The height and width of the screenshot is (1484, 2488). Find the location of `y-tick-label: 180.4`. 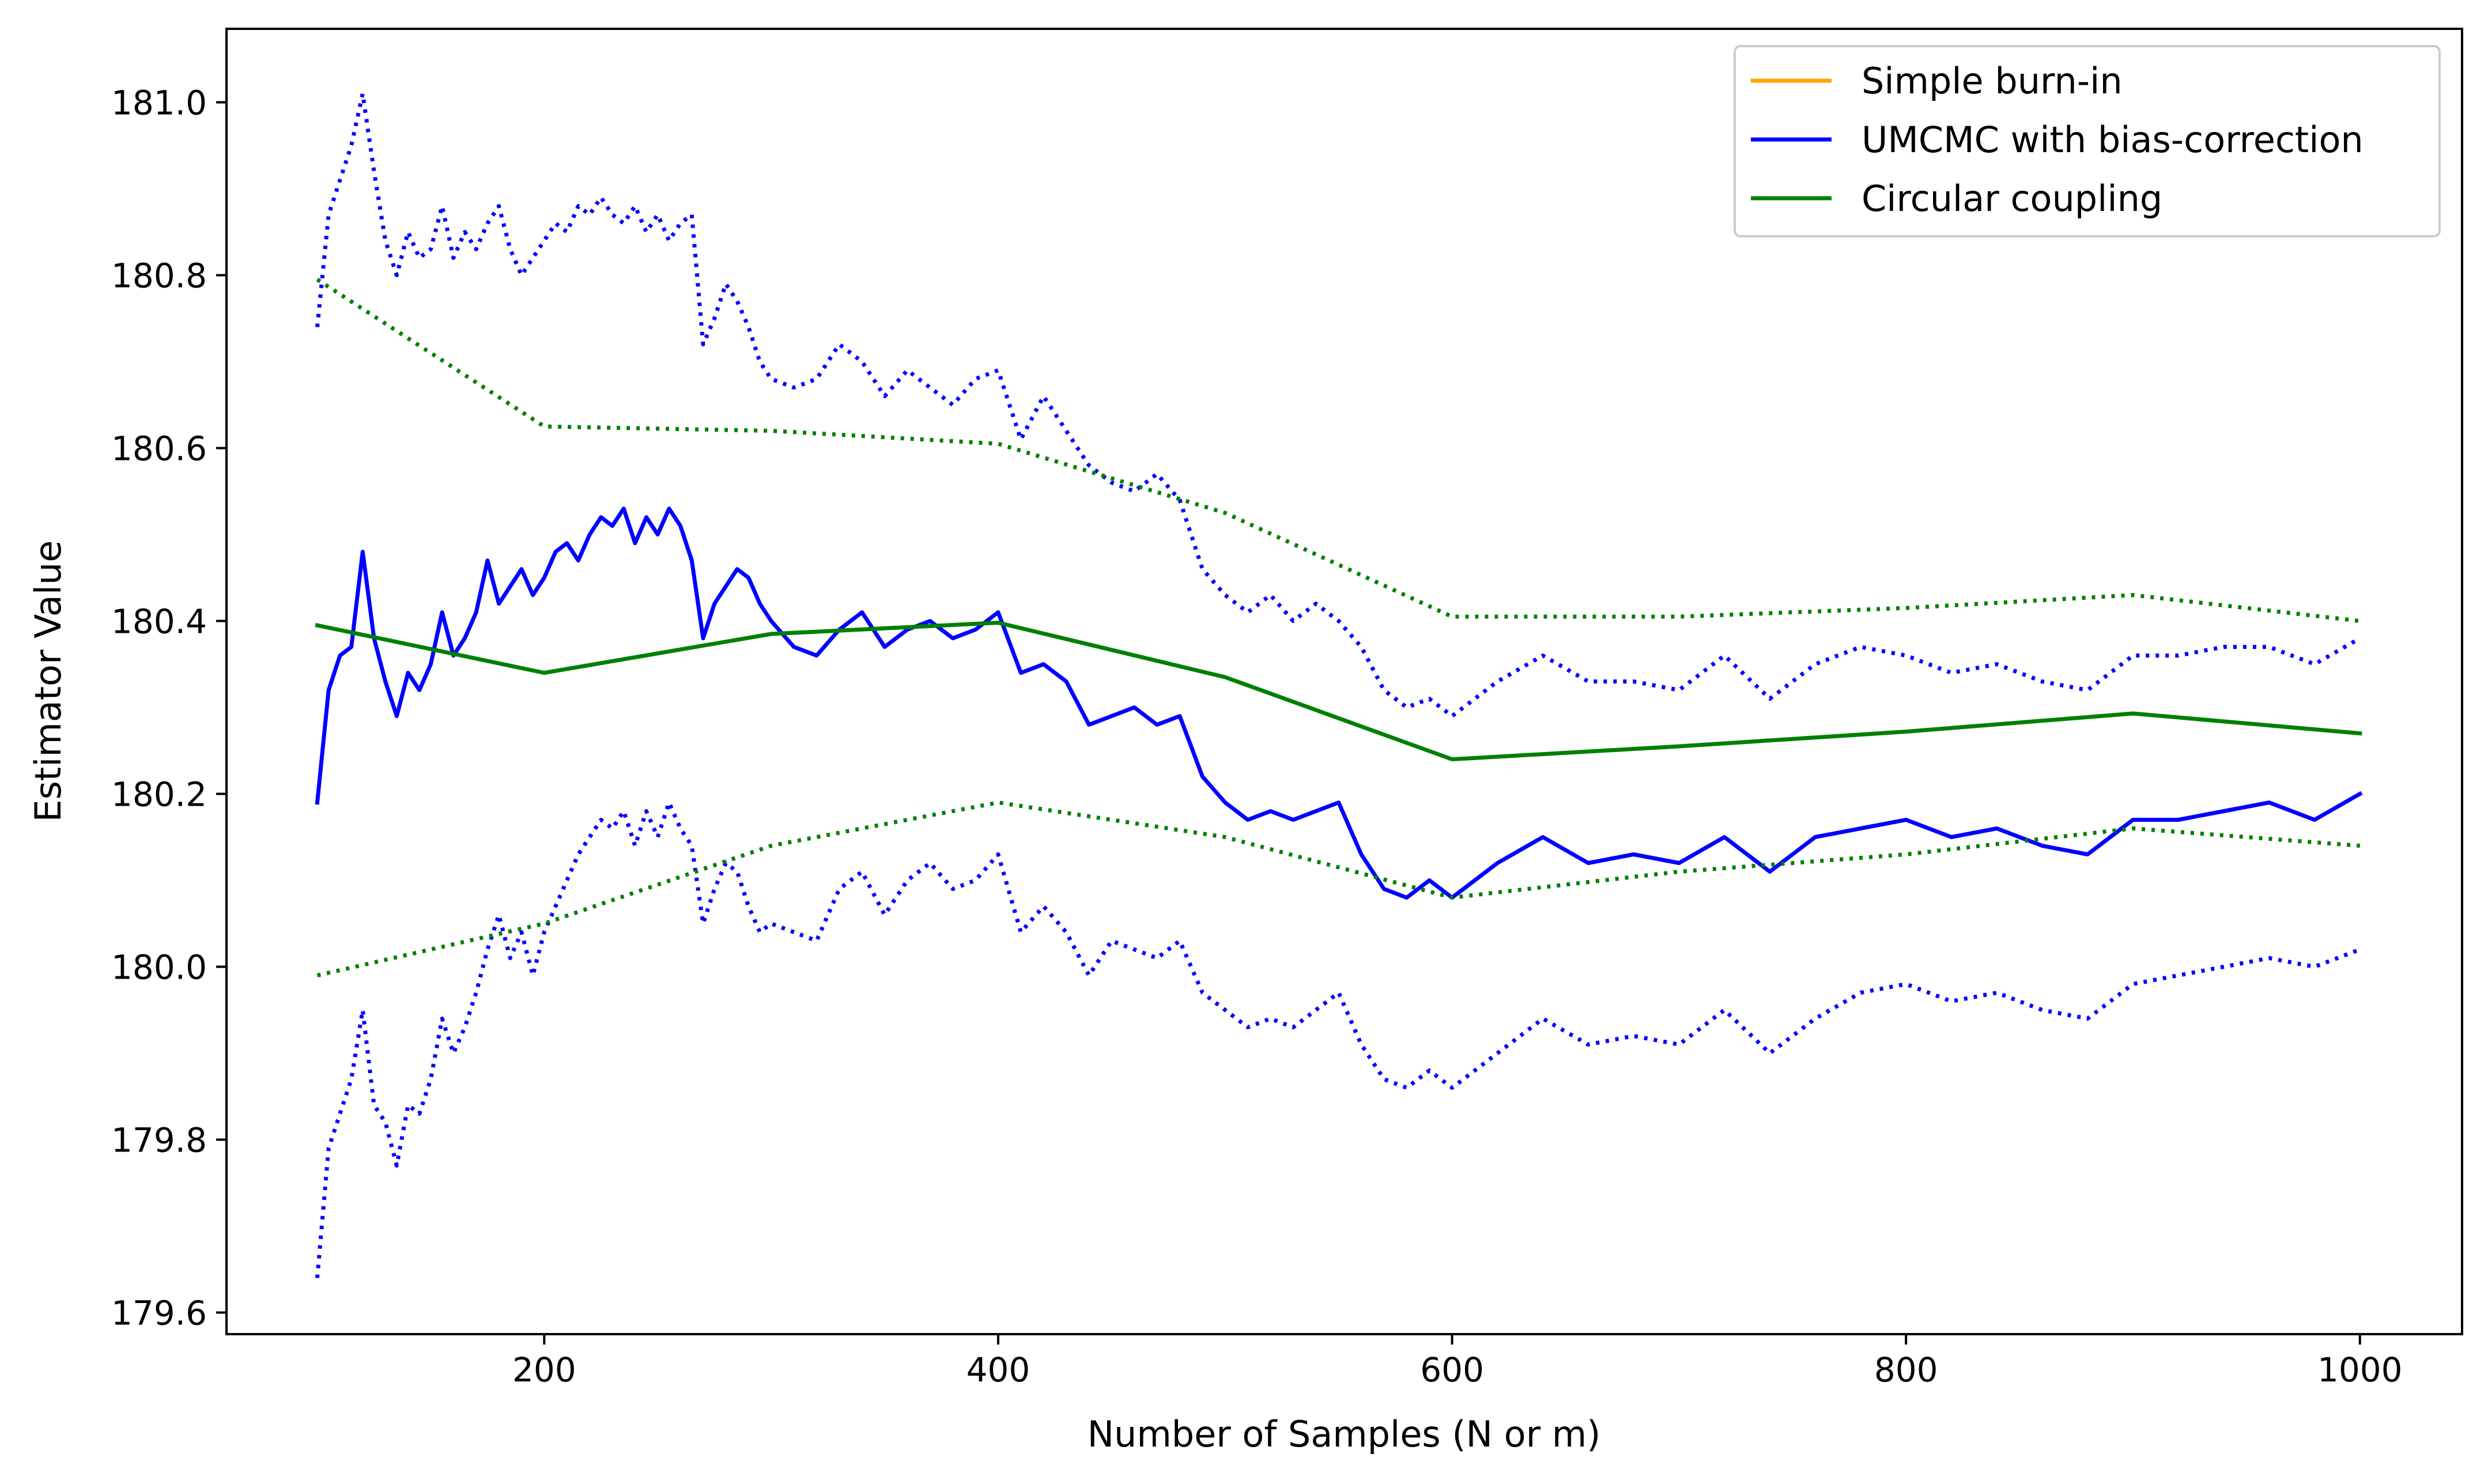

y-tick-label: 180.4 is located at coordinates (159, 621).